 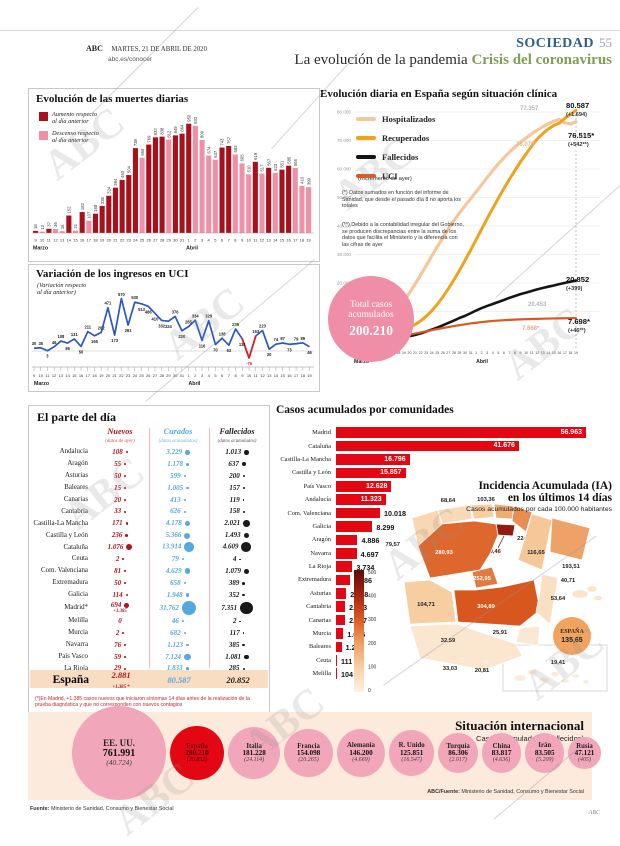 What do you see at coordinates (237, 432) in the screenshot?
I see `col-dead: Fallecidos` at bounding box center [237, 432].